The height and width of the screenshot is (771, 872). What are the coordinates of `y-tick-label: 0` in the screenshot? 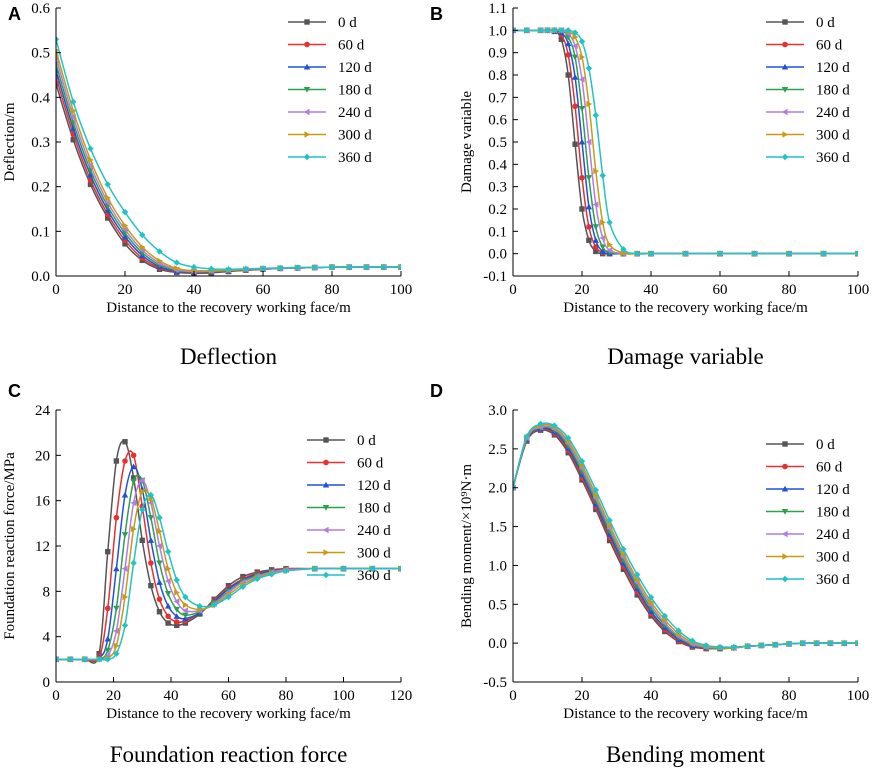 It's located at (47, 683).